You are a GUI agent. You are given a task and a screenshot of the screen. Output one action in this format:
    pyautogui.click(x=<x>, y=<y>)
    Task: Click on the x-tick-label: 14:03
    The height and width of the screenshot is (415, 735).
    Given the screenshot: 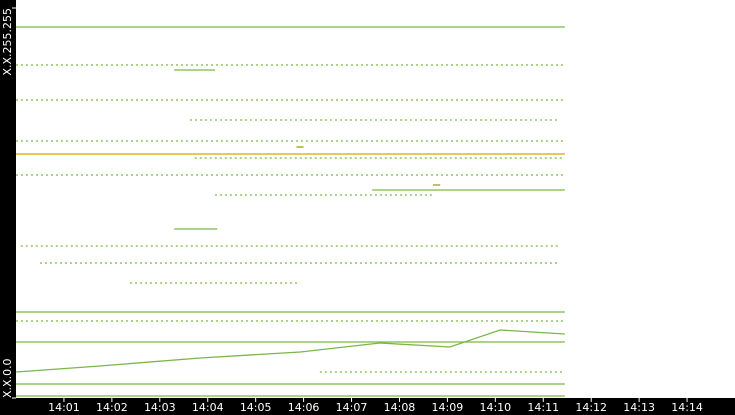 What is the action you would take?
    pyautogui.click(x=160, y=407)
    